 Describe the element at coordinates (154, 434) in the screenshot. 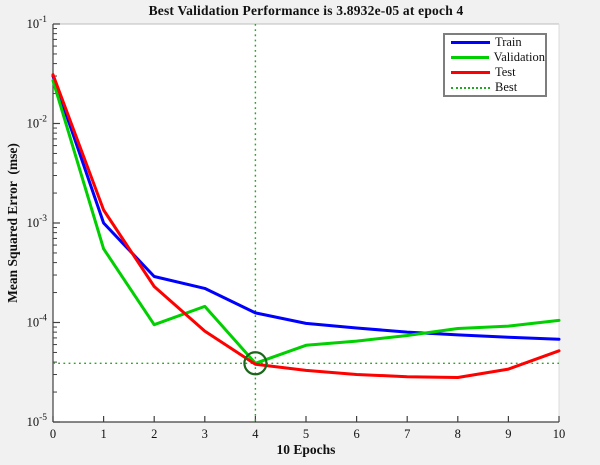

I see `x-tick-label: 2` at that location.